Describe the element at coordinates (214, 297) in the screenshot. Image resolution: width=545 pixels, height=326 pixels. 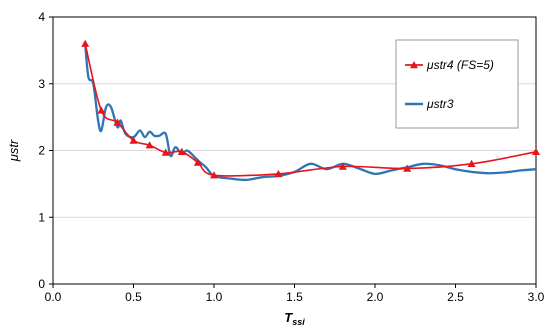
I see `x-tick-label: 1.0` at that location.